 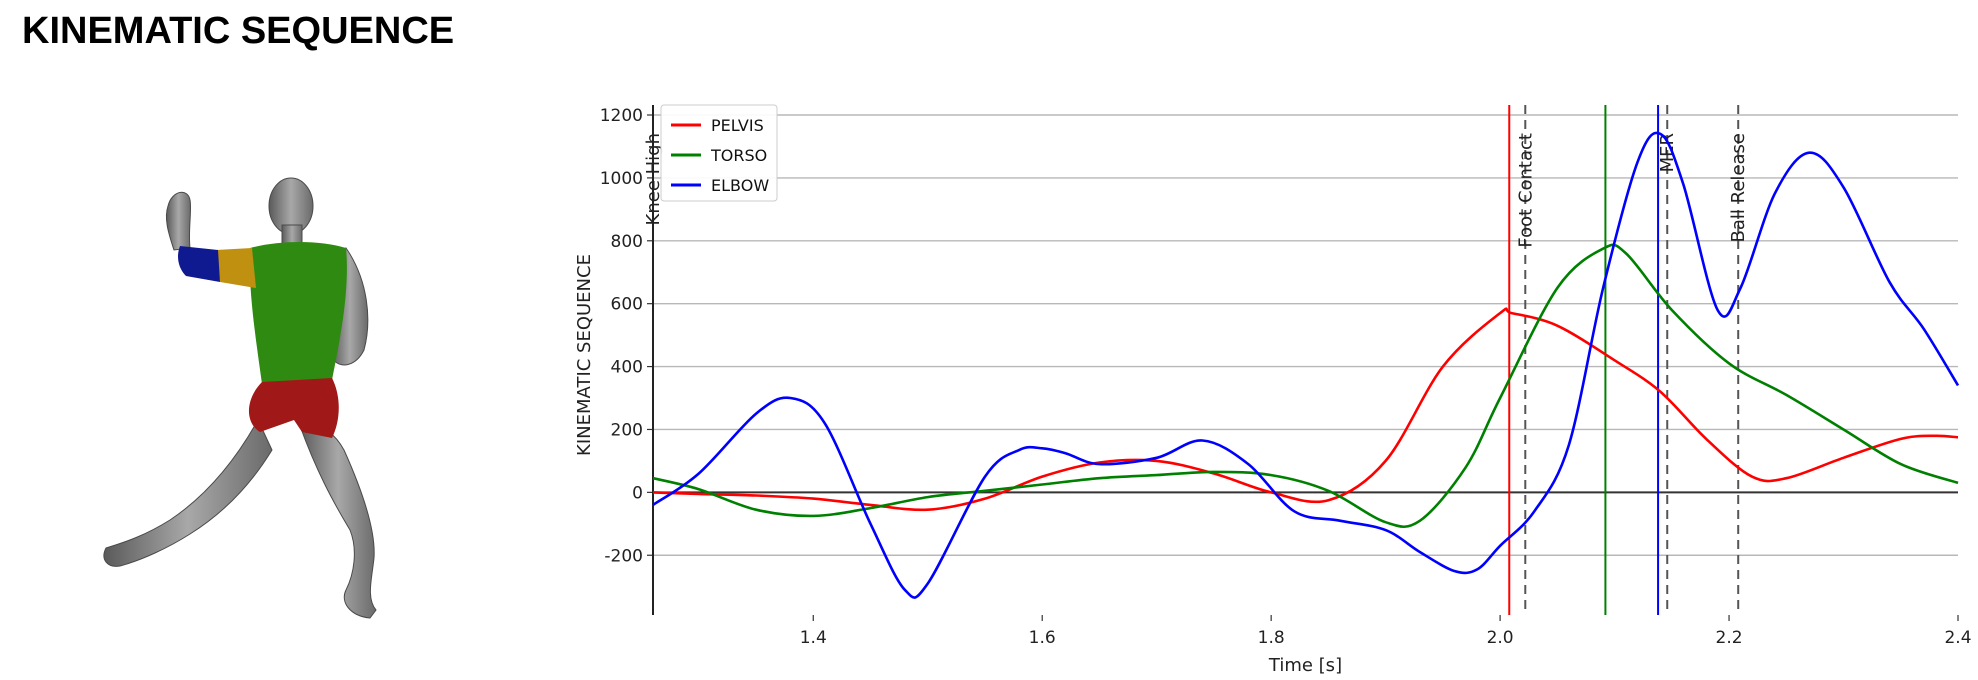 What do you see at coordinates (1738, 187) in the screenshot?
I see `event-label: Ball Release` at bounding box center [1738, 187].